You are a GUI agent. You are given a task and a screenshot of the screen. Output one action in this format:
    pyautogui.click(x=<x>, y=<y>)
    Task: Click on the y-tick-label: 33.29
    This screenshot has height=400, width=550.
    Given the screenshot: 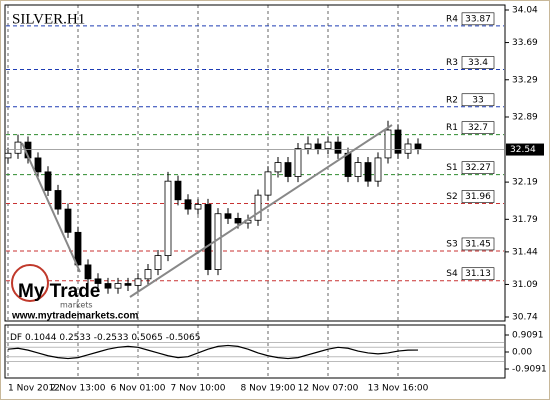 What is the action you would take?
    pyautogui.click(x=525, y=80)
    